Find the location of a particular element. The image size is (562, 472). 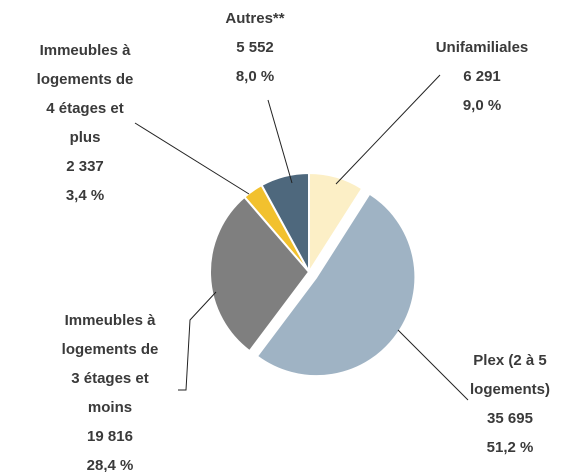

category-label: Unifamiliales is located at coordinates (482, 47).